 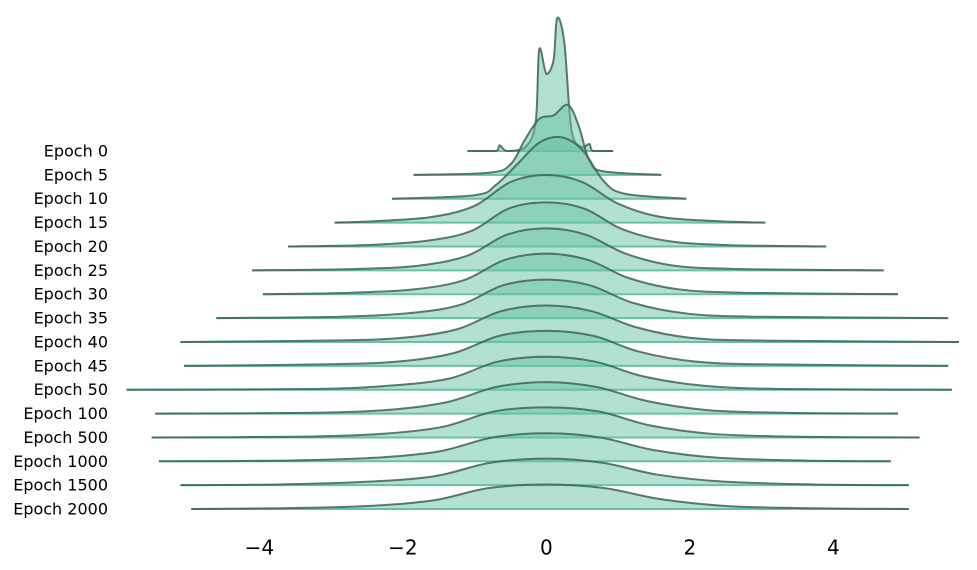 I want to click on row-label: Epoch 45, so click(x=71, y=365).